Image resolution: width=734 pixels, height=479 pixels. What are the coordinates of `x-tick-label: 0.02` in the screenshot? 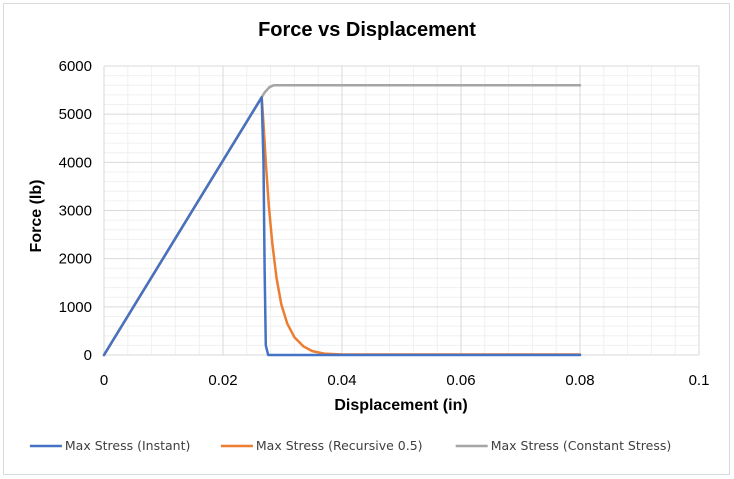 It's located at (222, 380).